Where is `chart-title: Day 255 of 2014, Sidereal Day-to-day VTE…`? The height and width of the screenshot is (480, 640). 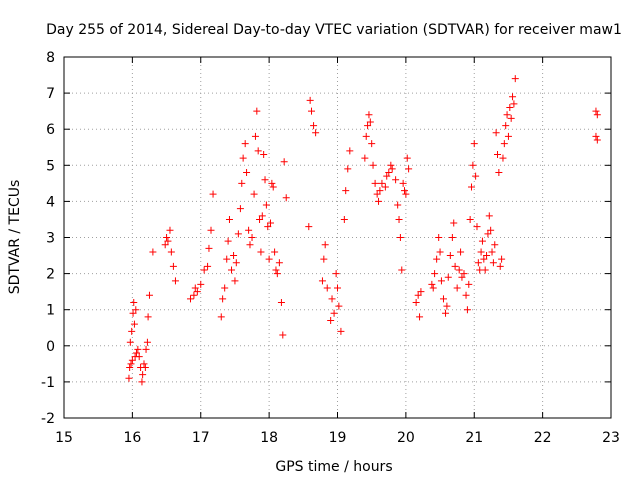 chart-title: Day 255 of 2014, Sidereal Day-to-day VTE… is located at coordinates (334, 30).